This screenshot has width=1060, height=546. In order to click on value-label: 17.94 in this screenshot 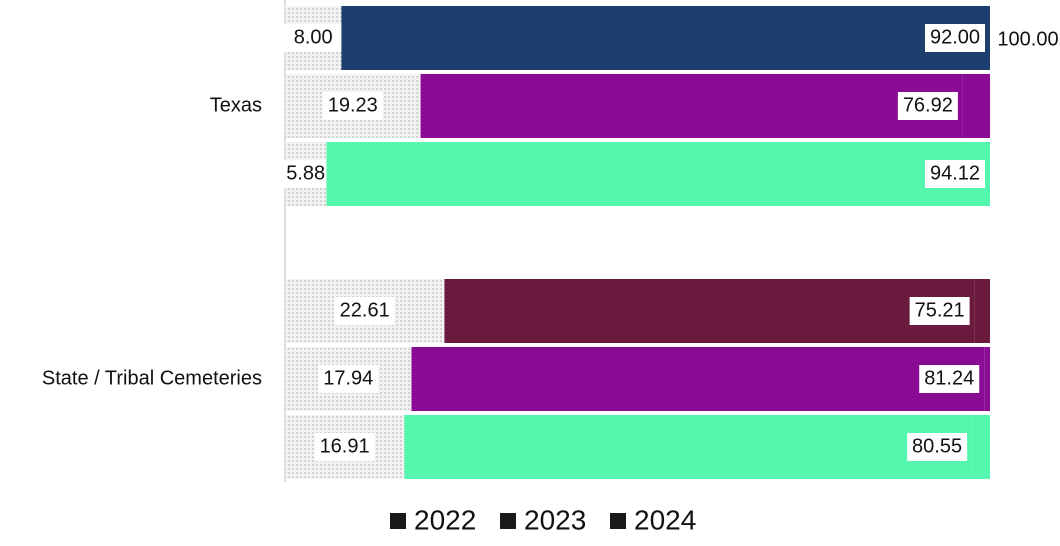, I will do `click(348, 378)`.